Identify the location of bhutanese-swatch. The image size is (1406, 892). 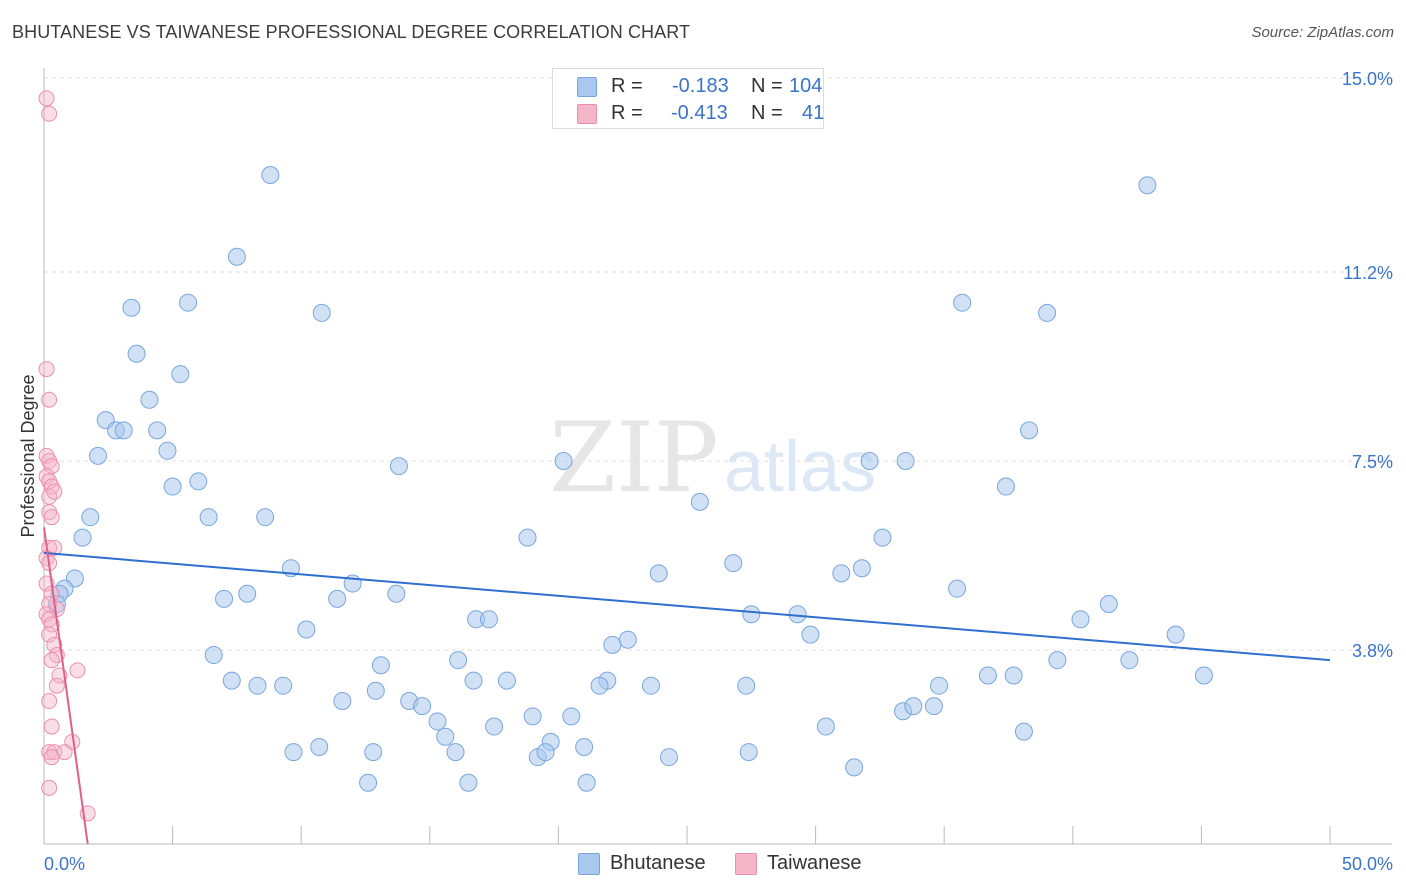
(587, 87).